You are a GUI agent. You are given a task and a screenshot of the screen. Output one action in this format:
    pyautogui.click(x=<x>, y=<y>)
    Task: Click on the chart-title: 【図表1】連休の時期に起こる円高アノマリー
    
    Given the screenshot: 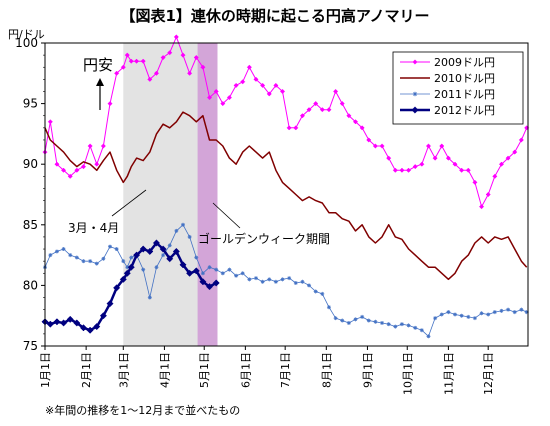 What is the action you would take?
    pyautogui.click(x=274, y=16)
    